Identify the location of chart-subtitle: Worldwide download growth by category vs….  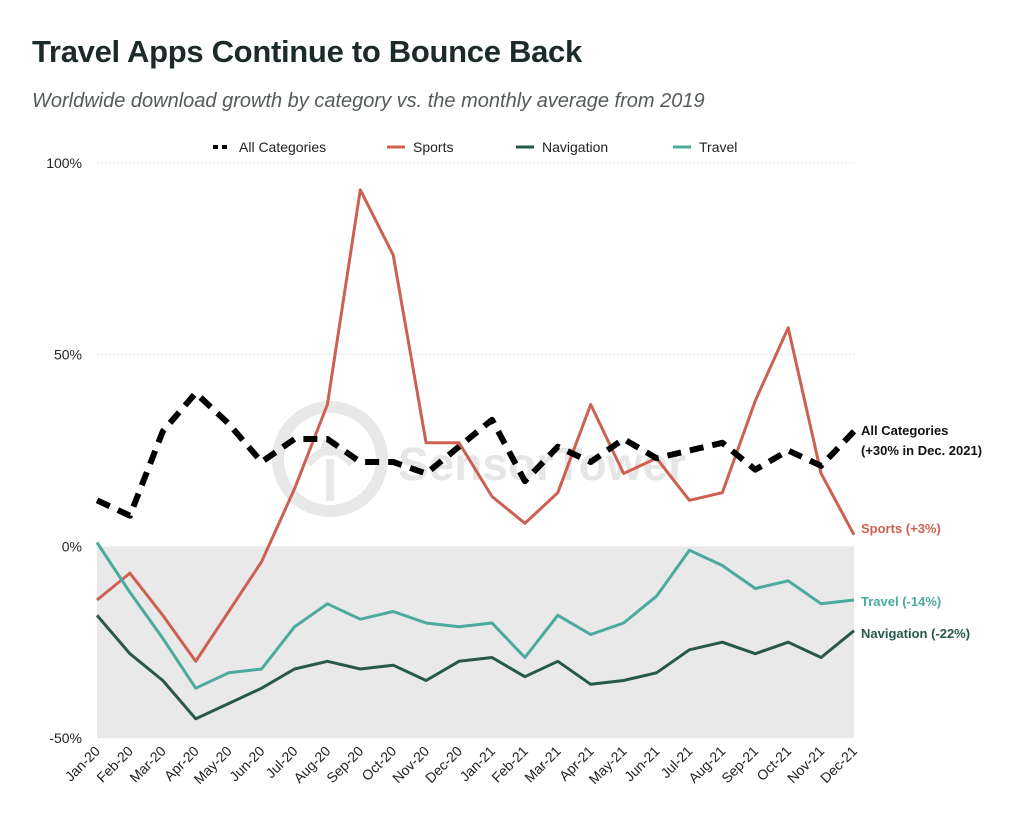
(368, 101).